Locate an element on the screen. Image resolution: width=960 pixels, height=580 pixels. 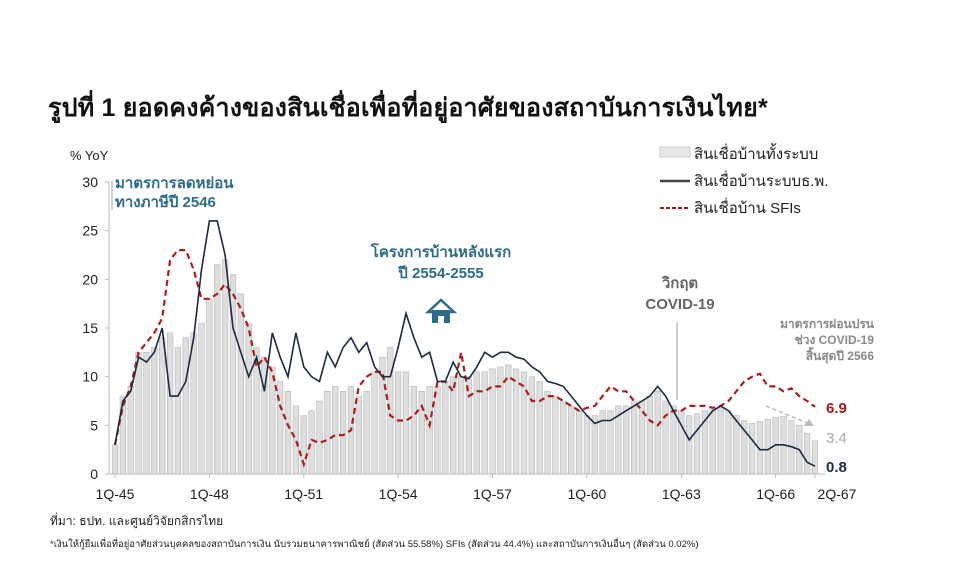
x-tick-label: 1Q-45 is located at coordinates (115, 494).